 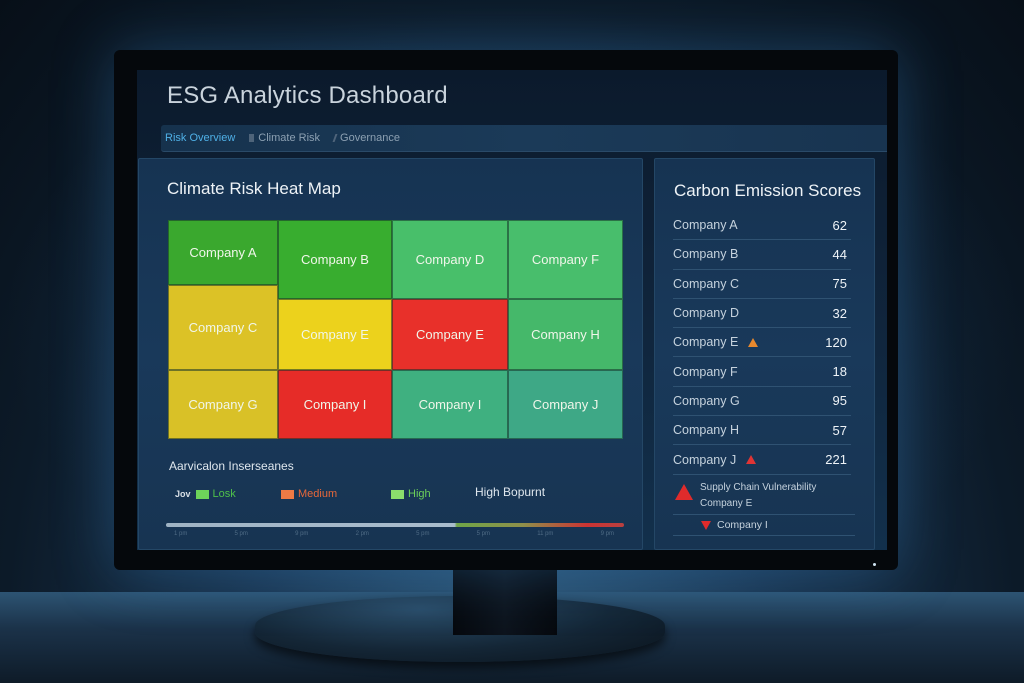 I want to click on timeline-tick: 11 pm, so click(x=545, y=534).